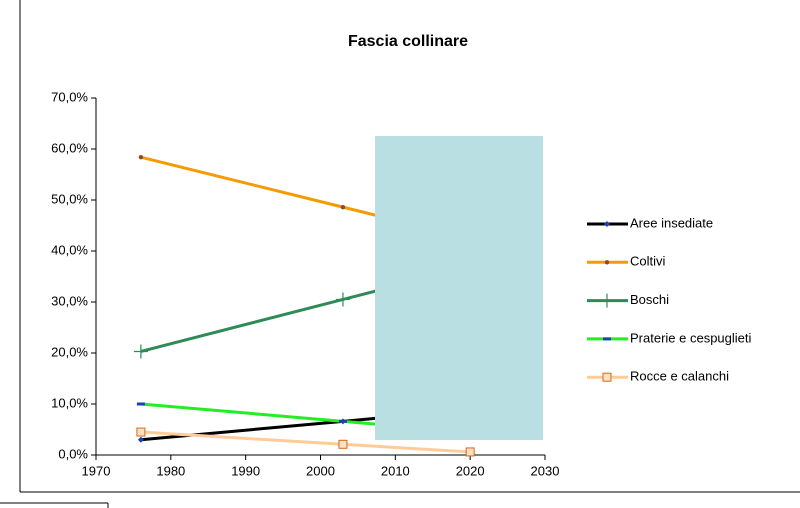 This screenshot has height=508, width=800. Describe the element at coordinates (96, 470) in the screenshot. I see `x-tick-label: 1970` at that location.